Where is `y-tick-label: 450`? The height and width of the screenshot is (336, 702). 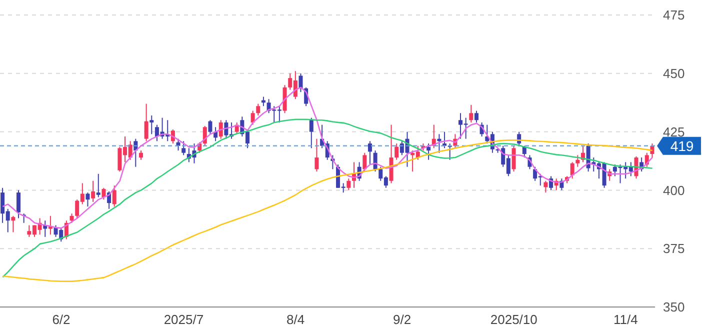 y-tick-label: 450 is located at coordinates (674, 74).